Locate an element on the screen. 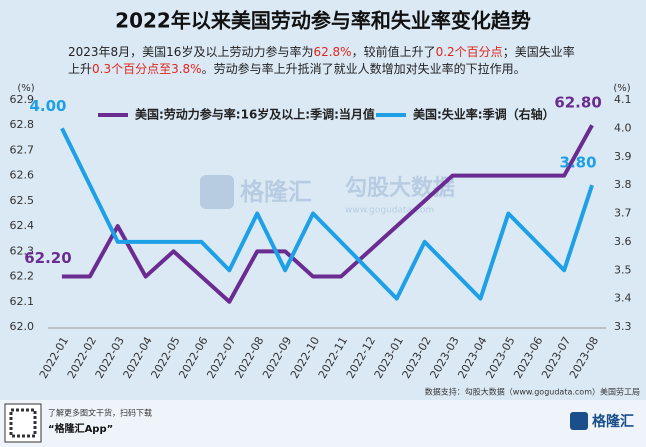  watermark-brand: 格隆汇 is located at coordinates (276, 192).